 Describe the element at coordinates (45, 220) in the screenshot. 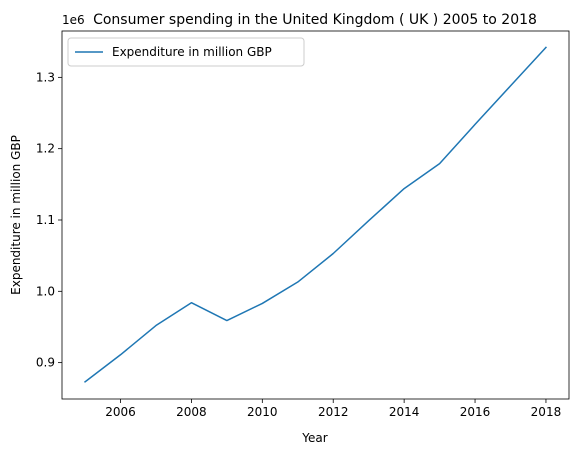

I see `y-tick-label: 1.1` at that location.